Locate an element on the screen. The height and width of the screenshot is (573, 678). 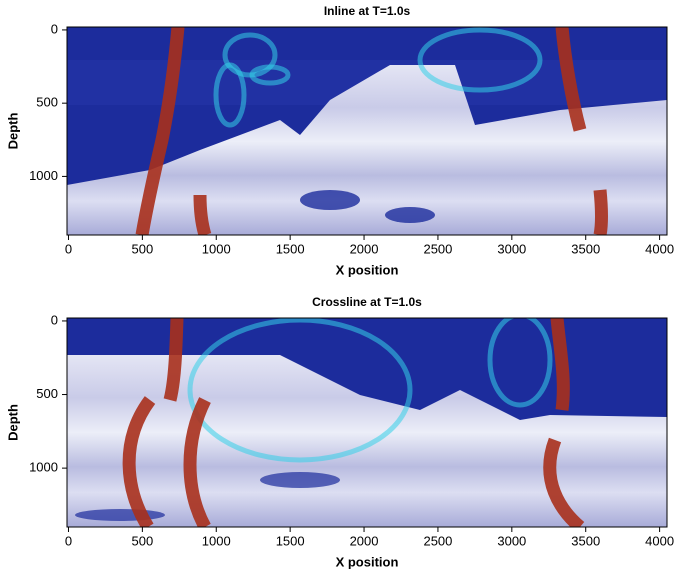
chart-title: Inline at T=1.0s is located at coordinates (367, 11).